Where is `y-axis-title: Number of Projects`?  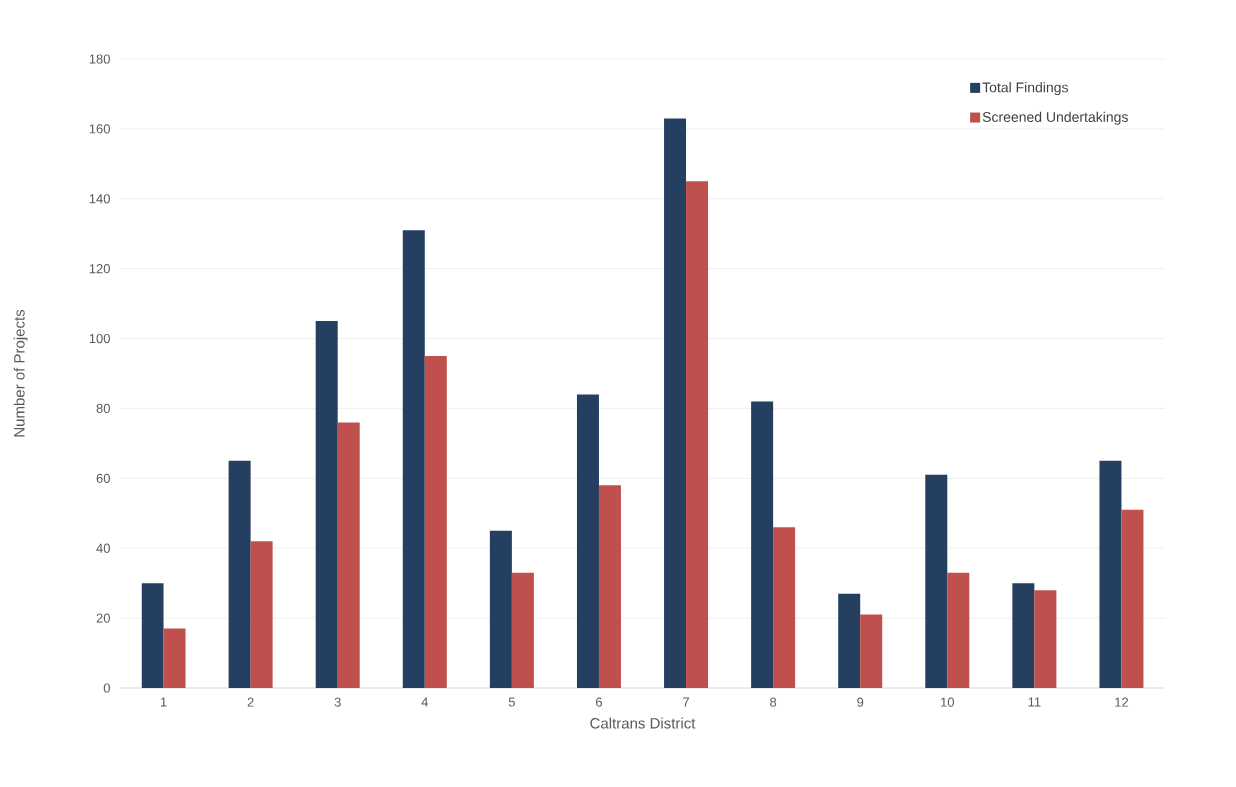 y-axis-title: Number of Projects is located at coordinates (20, 373).